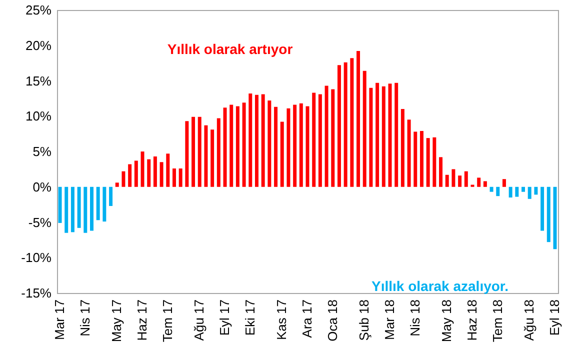 This screenshot has height=364, width=583. What do you see at coordinates (40, 222) in the screenshot?
I see `y-tick-label: -5%` at bounding box center [40, 222].